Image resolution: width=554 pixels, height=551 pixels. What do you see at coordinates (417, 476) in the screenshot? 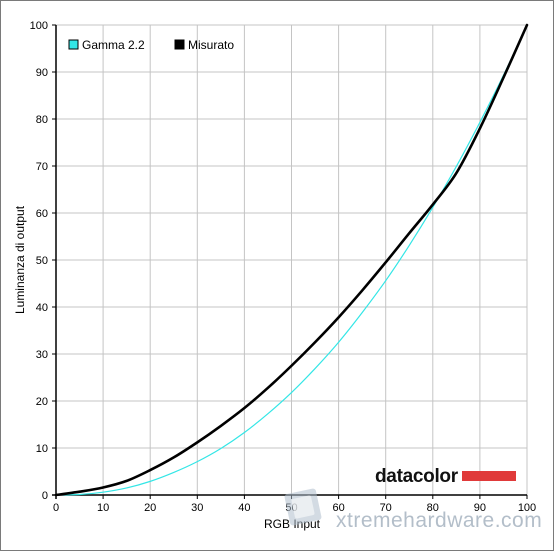
I see `datacolor-logo-text: datacolor` at bounding box center [417, 476].